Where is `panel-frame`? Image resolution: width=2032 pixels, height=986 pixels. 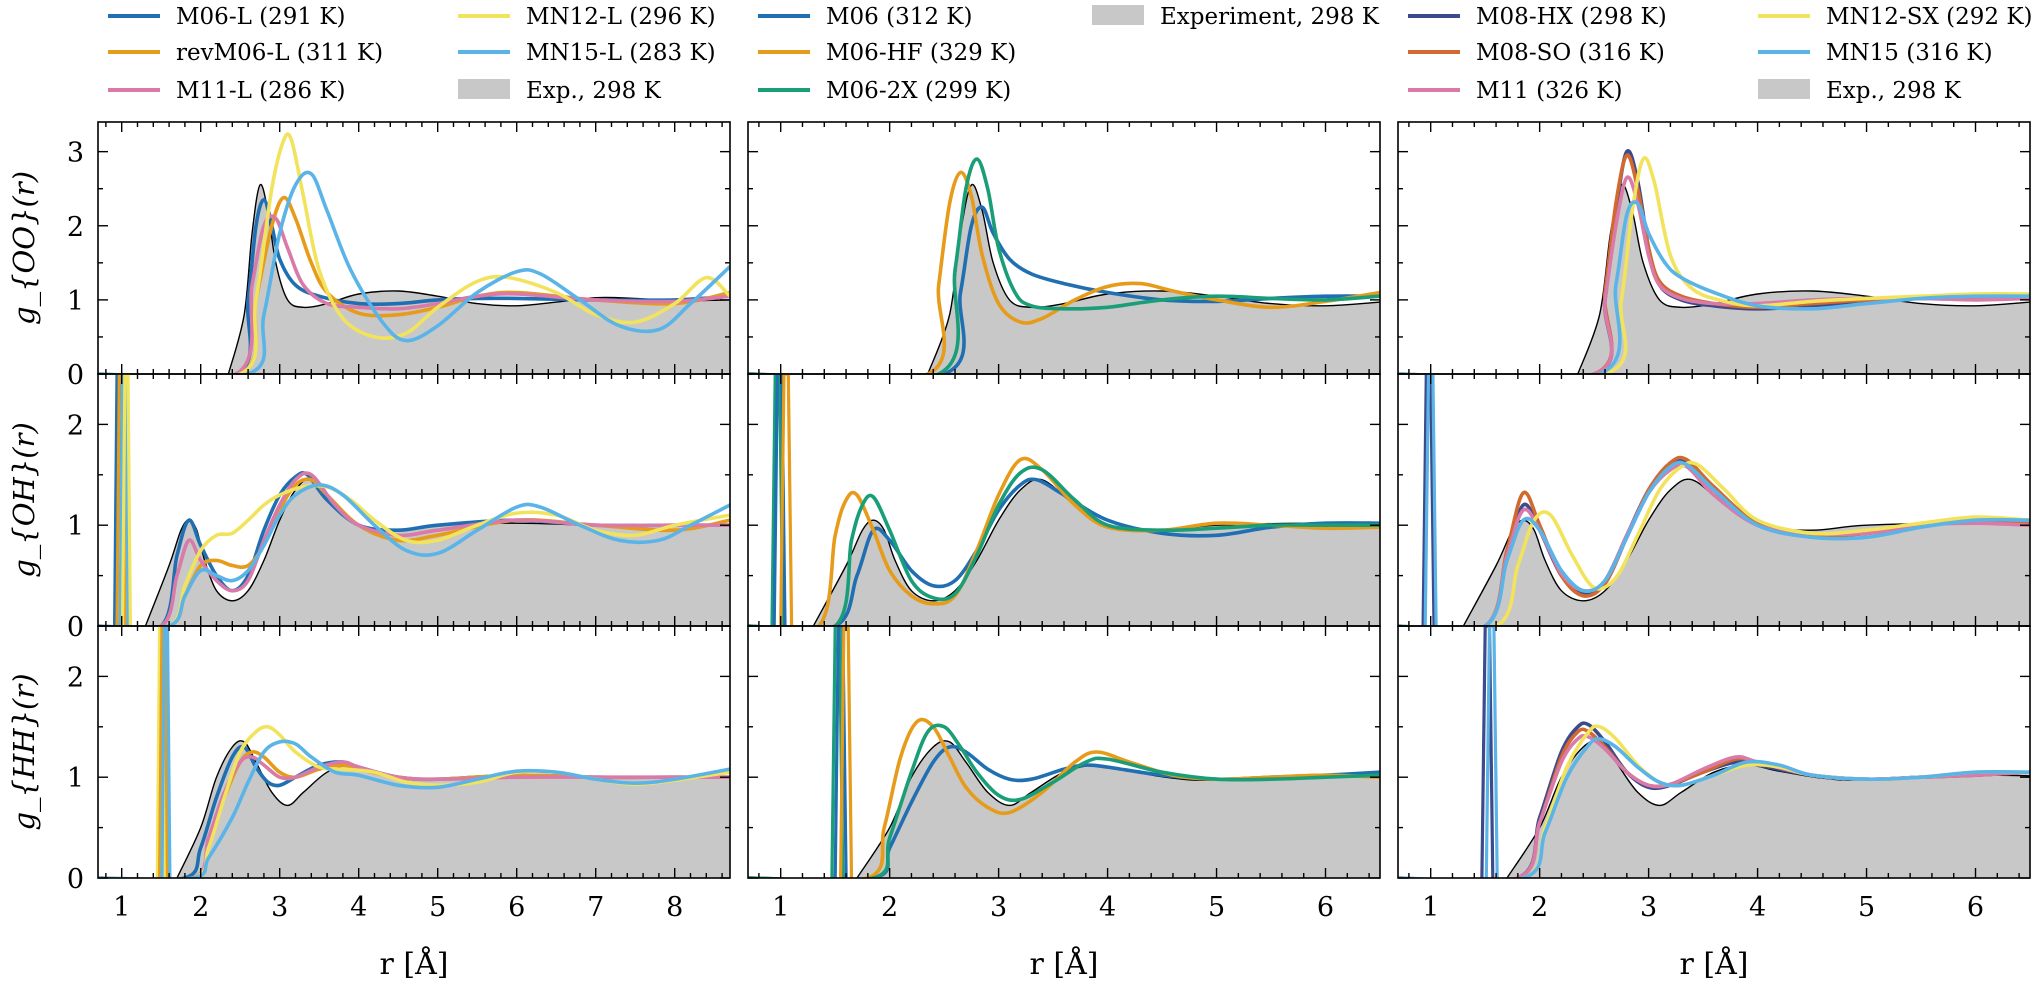 panel-frame is located at coordinates (414, 752).